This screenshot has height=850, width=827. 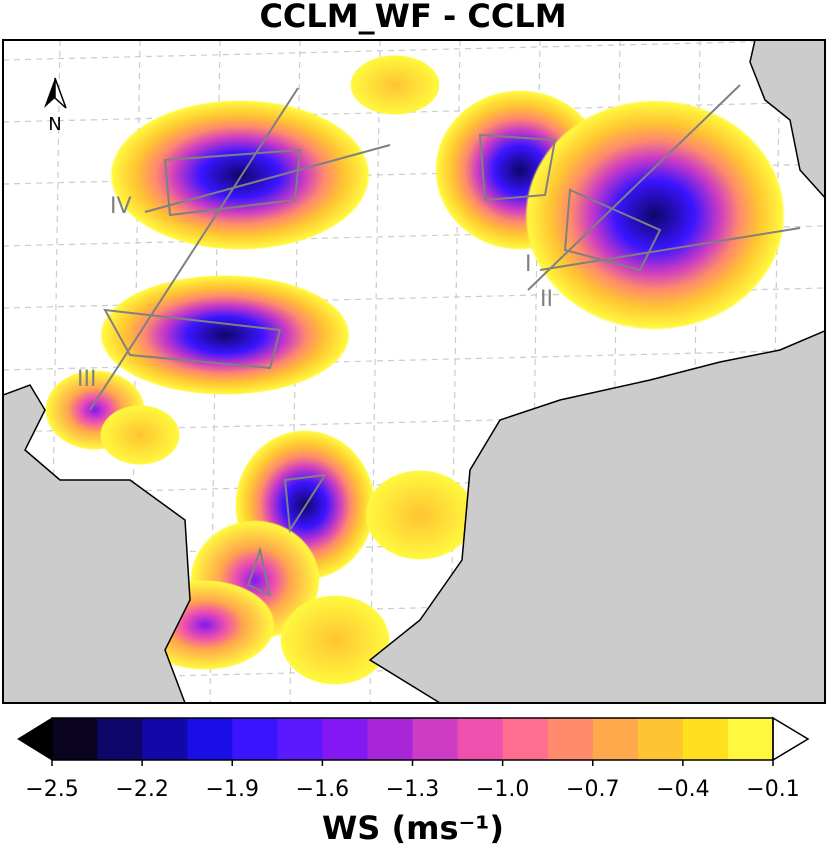 What do you see at coordinates (772, 789) in the screenshot?
I see `colorbar-tick-label: −0.1` at bounding box center [772, 789].